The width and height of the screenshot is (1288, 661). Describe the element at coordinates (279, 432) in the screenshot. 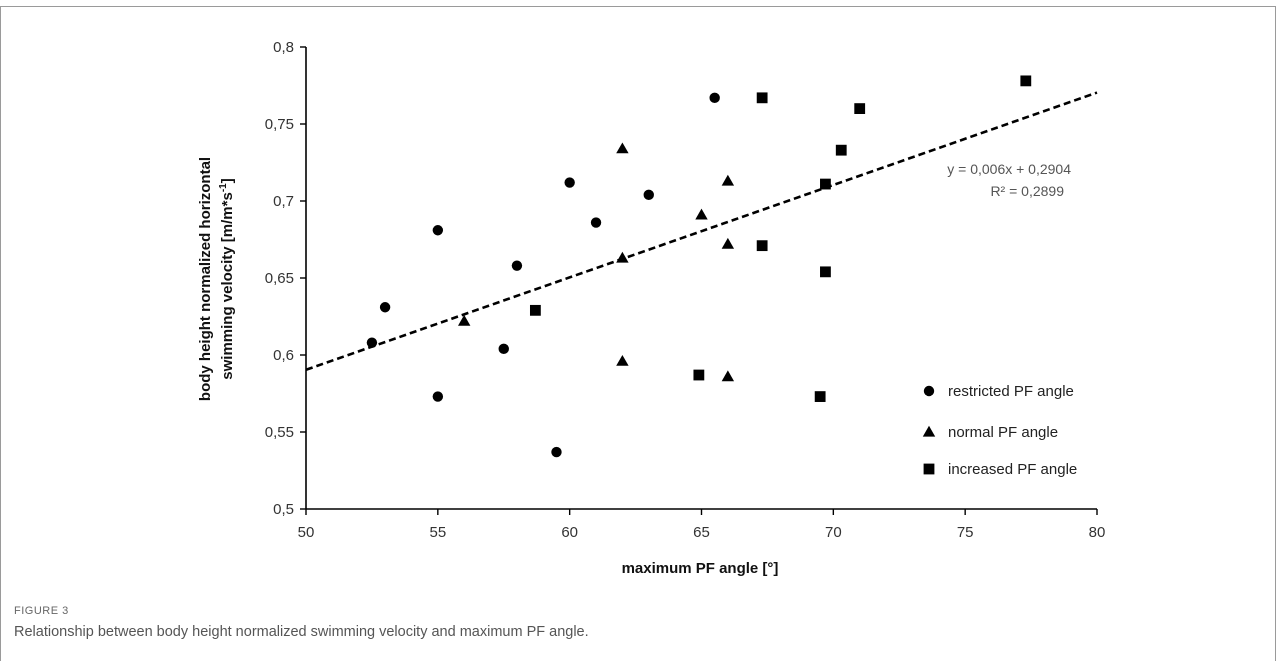

I see `y-tick-label: 0,55` at that location.